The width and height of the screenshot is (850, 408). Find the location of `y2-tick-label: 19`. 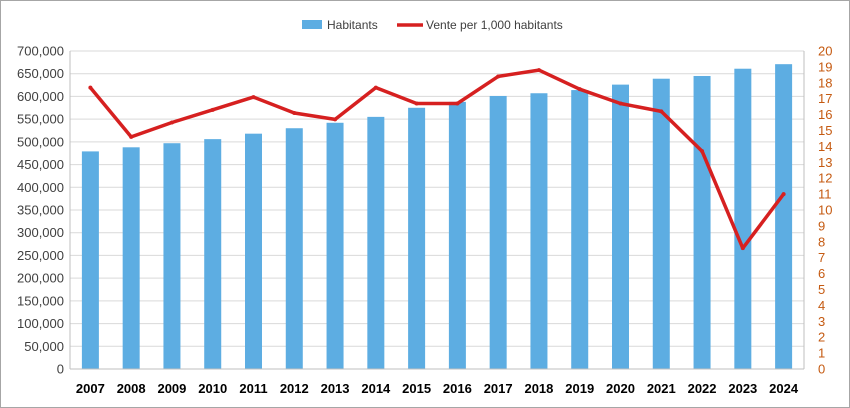

y2-tick-label: 19 is located at coordinates (825, 66).